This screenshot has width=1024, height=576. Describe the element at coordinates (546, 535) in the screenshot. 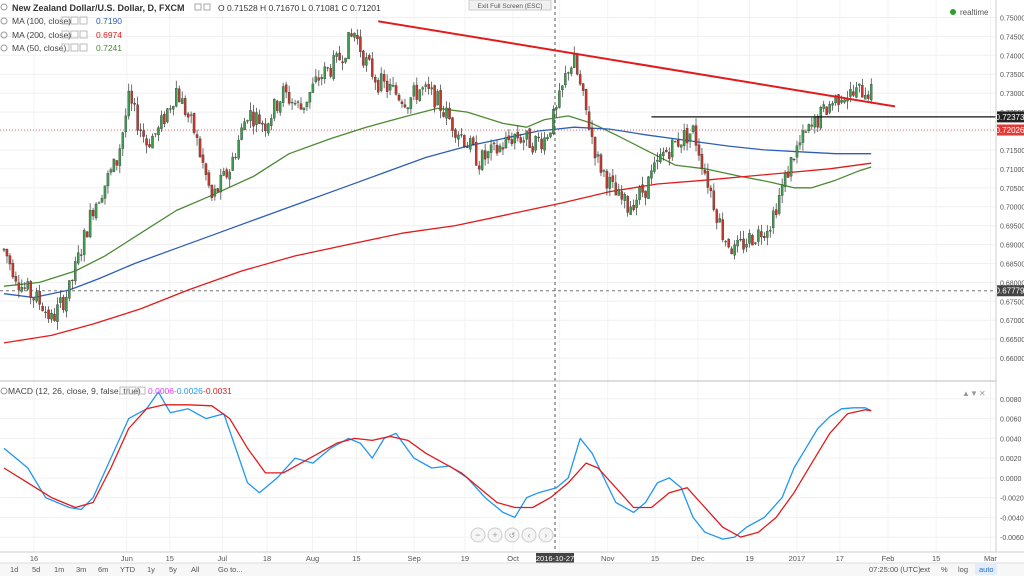

I see `scroll-right-icon` at that location.